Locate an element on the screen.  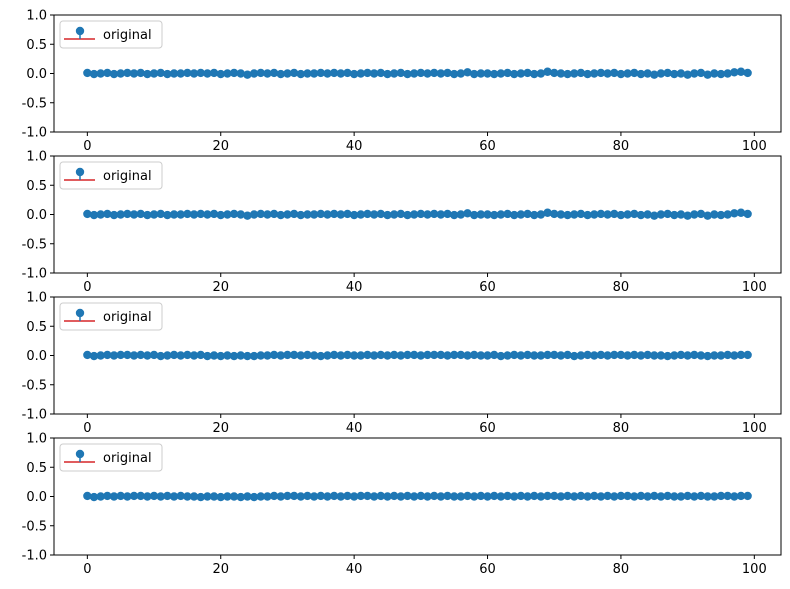
y-tick-label: -1.0 is located at coordinates (34, 556).